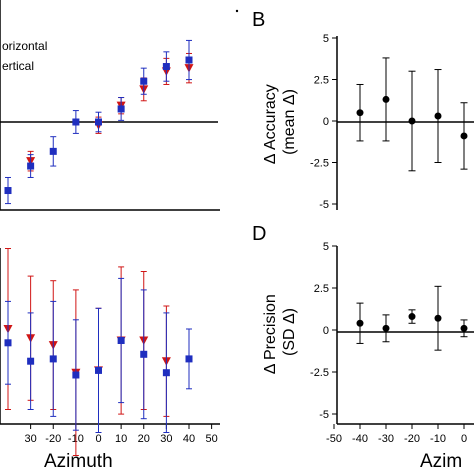  What do you see at coordinates (438, 439) in the screenshot?
I see `panel-d-x-tick-label: -10` at bounding box center [438, 439].